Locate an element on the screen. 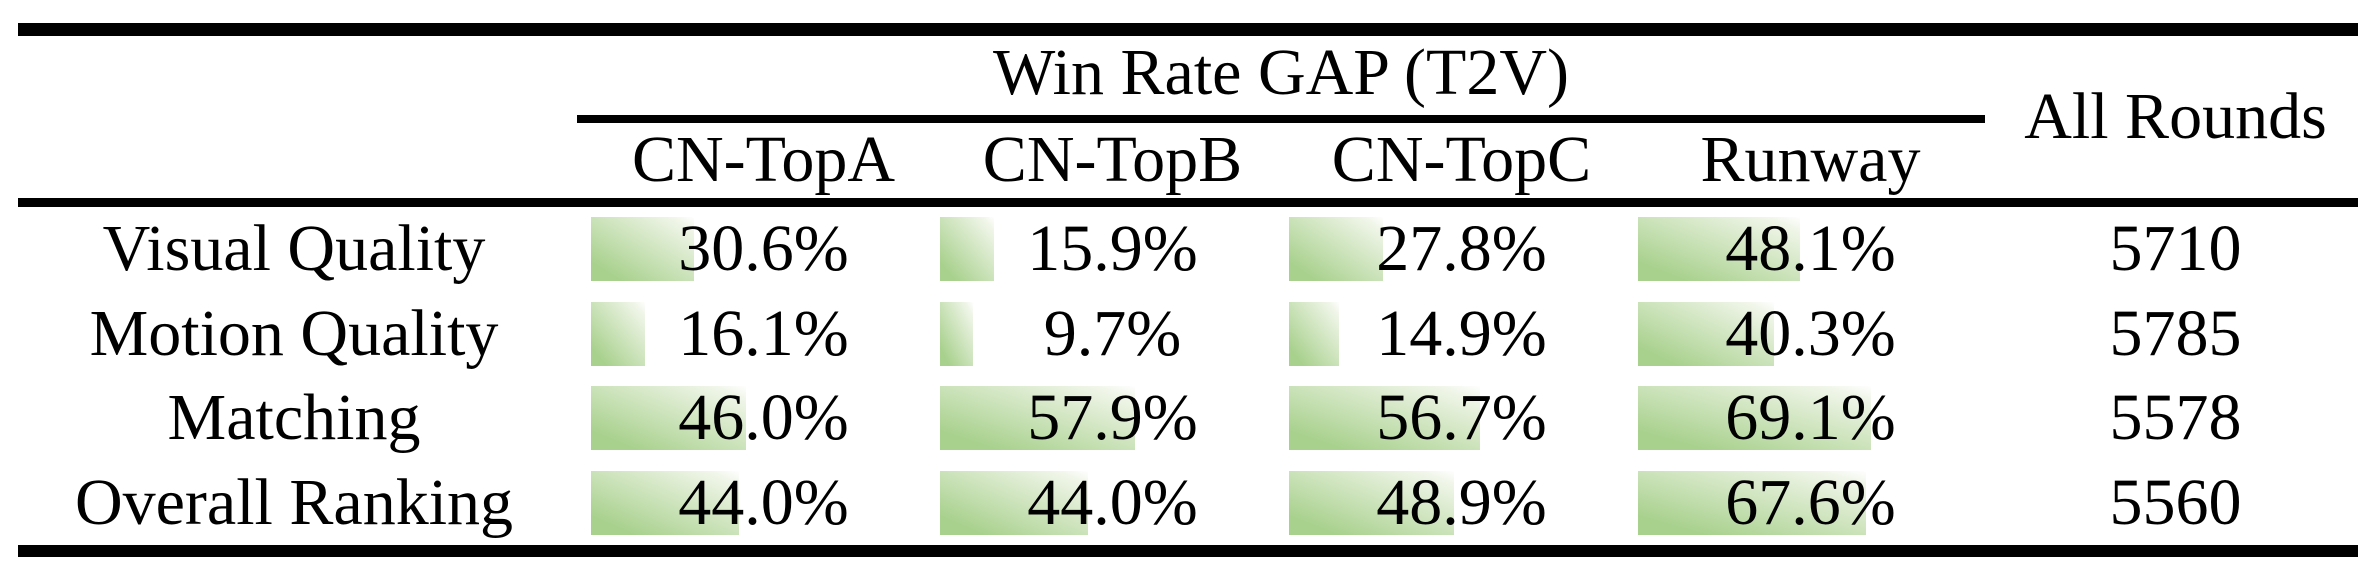 The height and width of the screenshot is (568, 2376). winrate-value: 30.6% is located at coordinates (763, 249).